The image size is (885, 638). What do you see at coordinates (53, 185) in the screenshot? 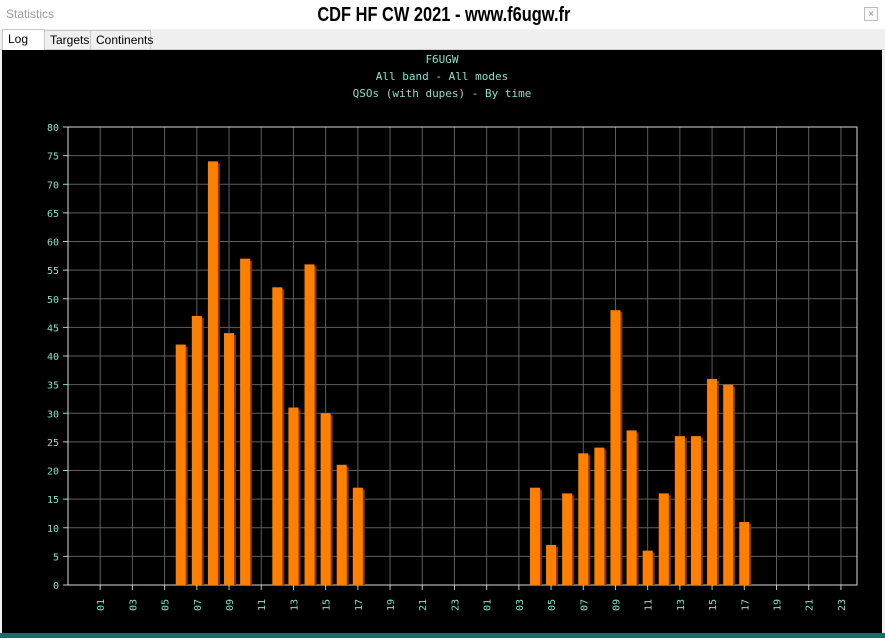
I see `y-tick-label: 70` at bounding box center [53, 185].